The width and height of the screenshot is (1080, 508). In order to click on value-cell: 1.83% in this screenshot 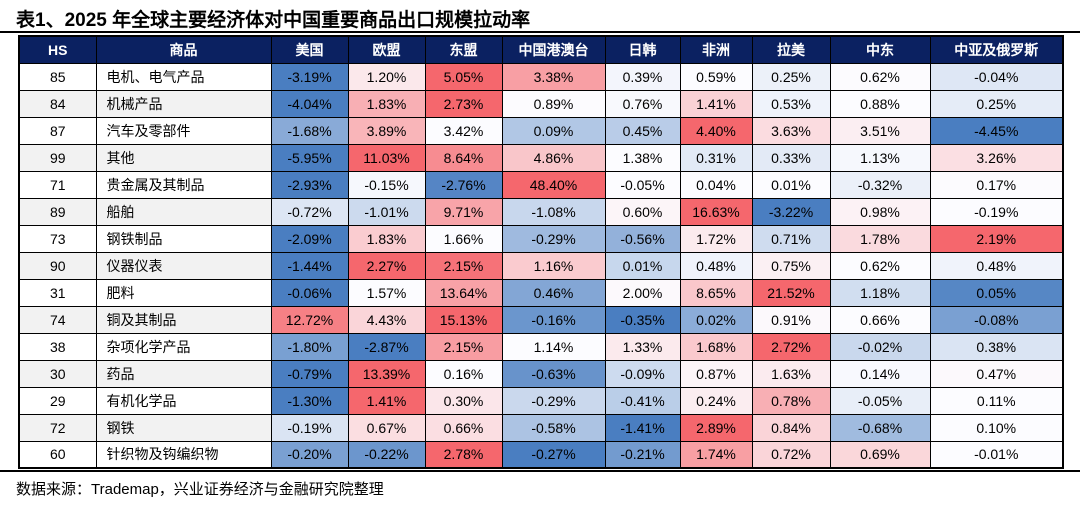, I will do `click(386, 238)`.